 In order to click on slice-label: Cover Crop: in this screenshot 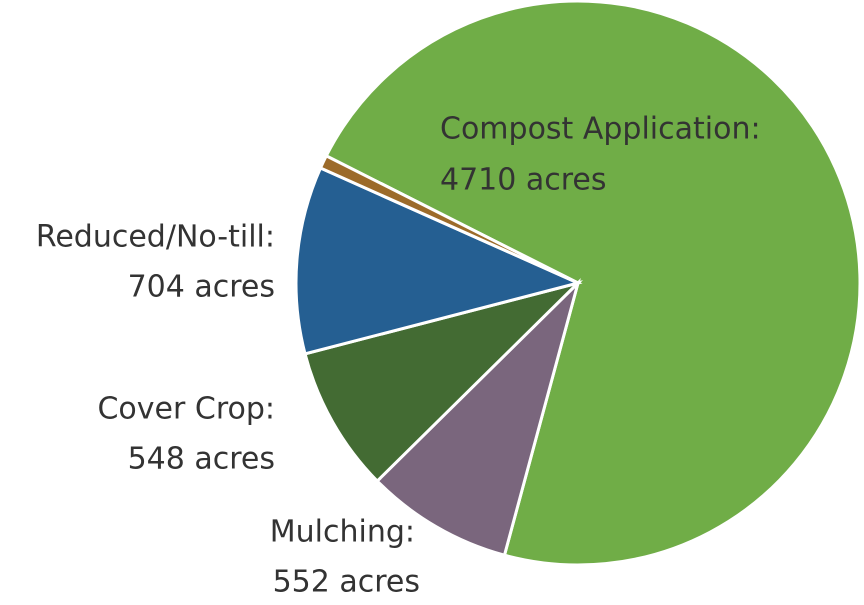, I will do `click(186, 409)`.